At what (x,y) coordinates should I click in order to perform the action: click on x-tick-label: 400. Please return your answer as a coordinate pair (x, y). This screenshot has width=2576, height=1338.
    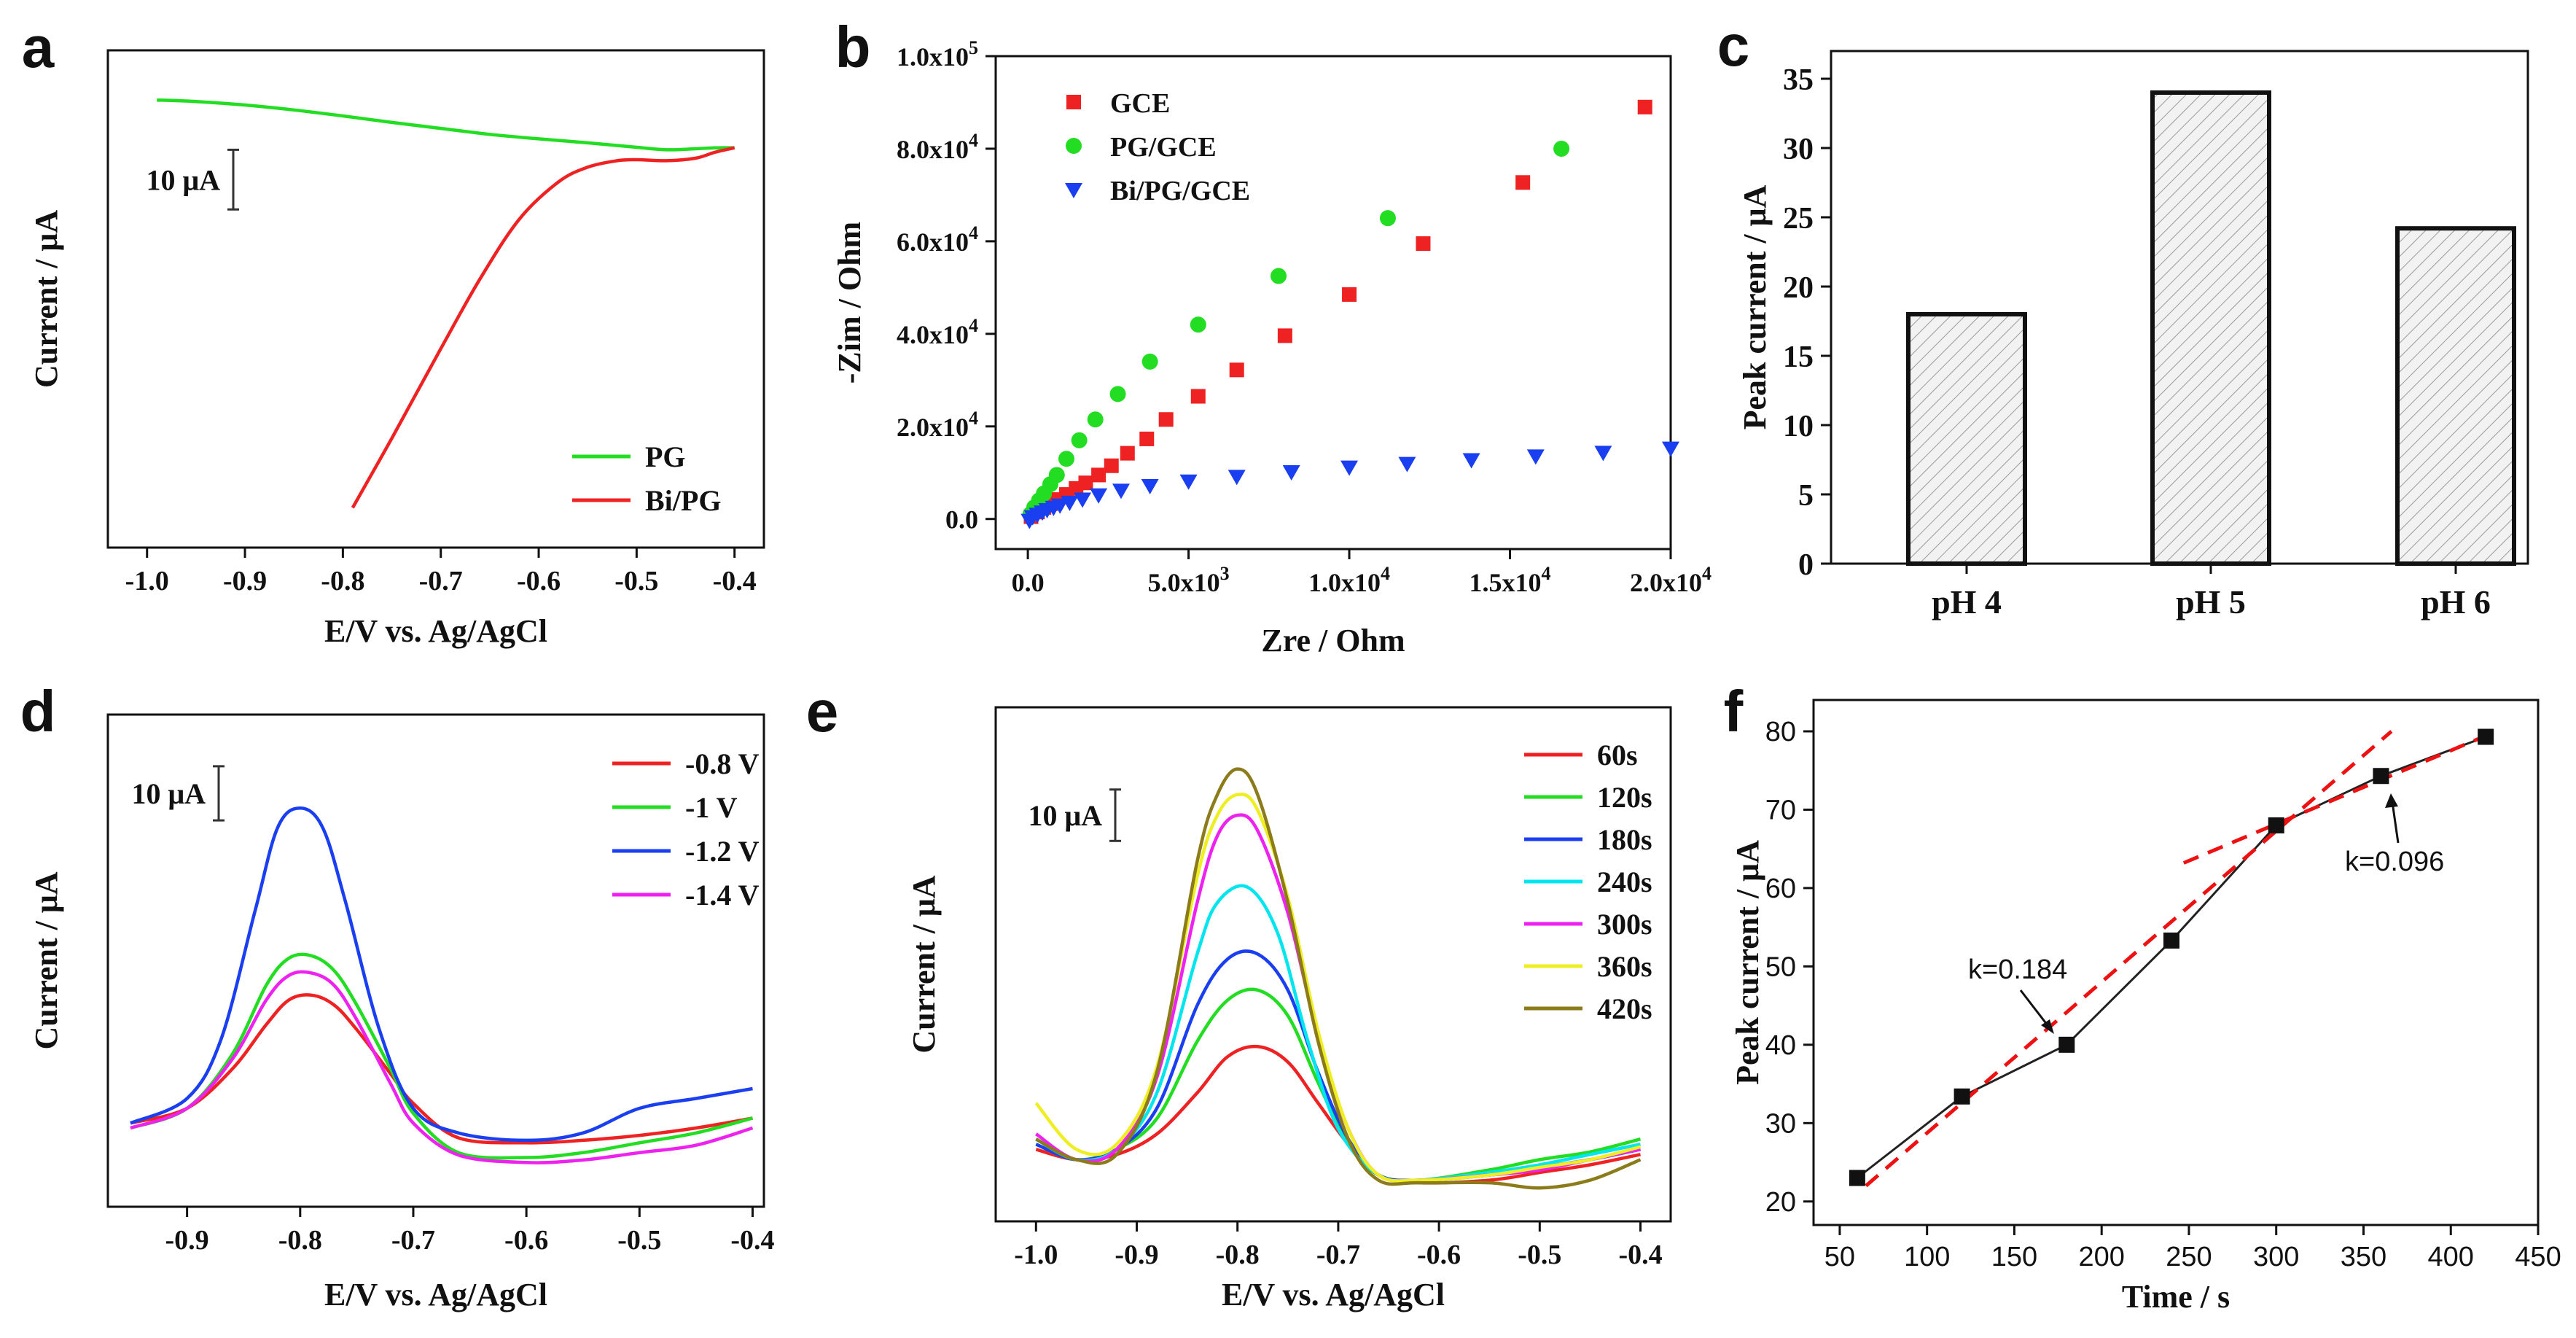
    Looking at the image, I should click on (2451, 1257).